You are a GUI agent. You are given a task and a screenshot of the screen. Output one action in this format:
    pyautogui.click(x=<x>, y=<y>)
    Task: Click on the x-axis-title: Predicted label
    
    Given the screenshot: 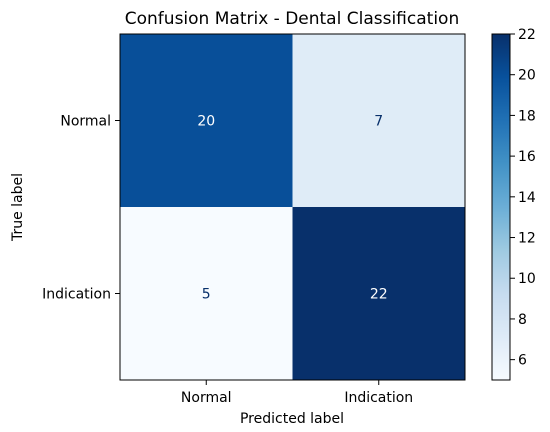 What is the action you would take?
    pyautogui.click(x=292, y=419)
    